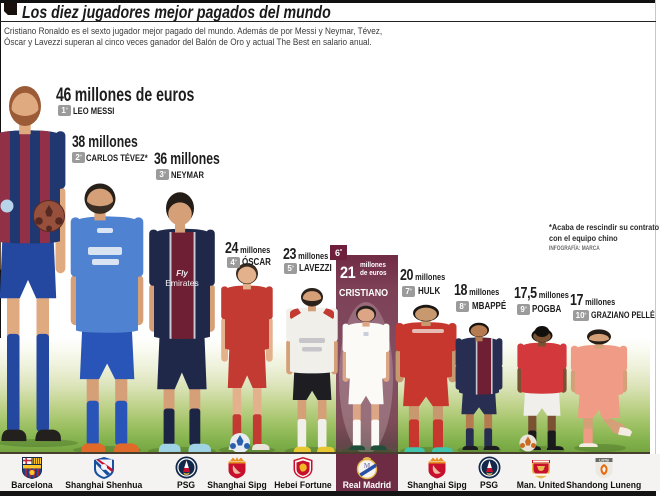  Describe the element at coordinates (182, 283) in the screenshot. I see `svg-text: Emirates` at that location.